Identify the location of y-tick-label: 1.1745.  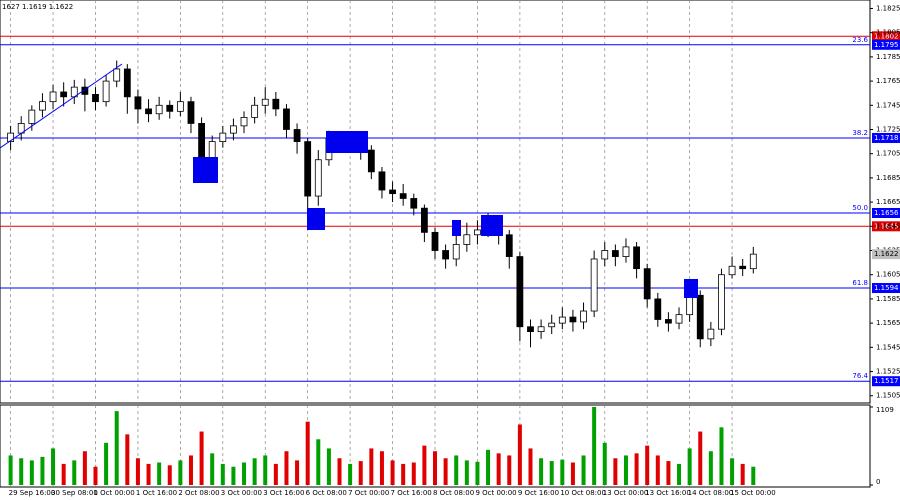
(888, 105).